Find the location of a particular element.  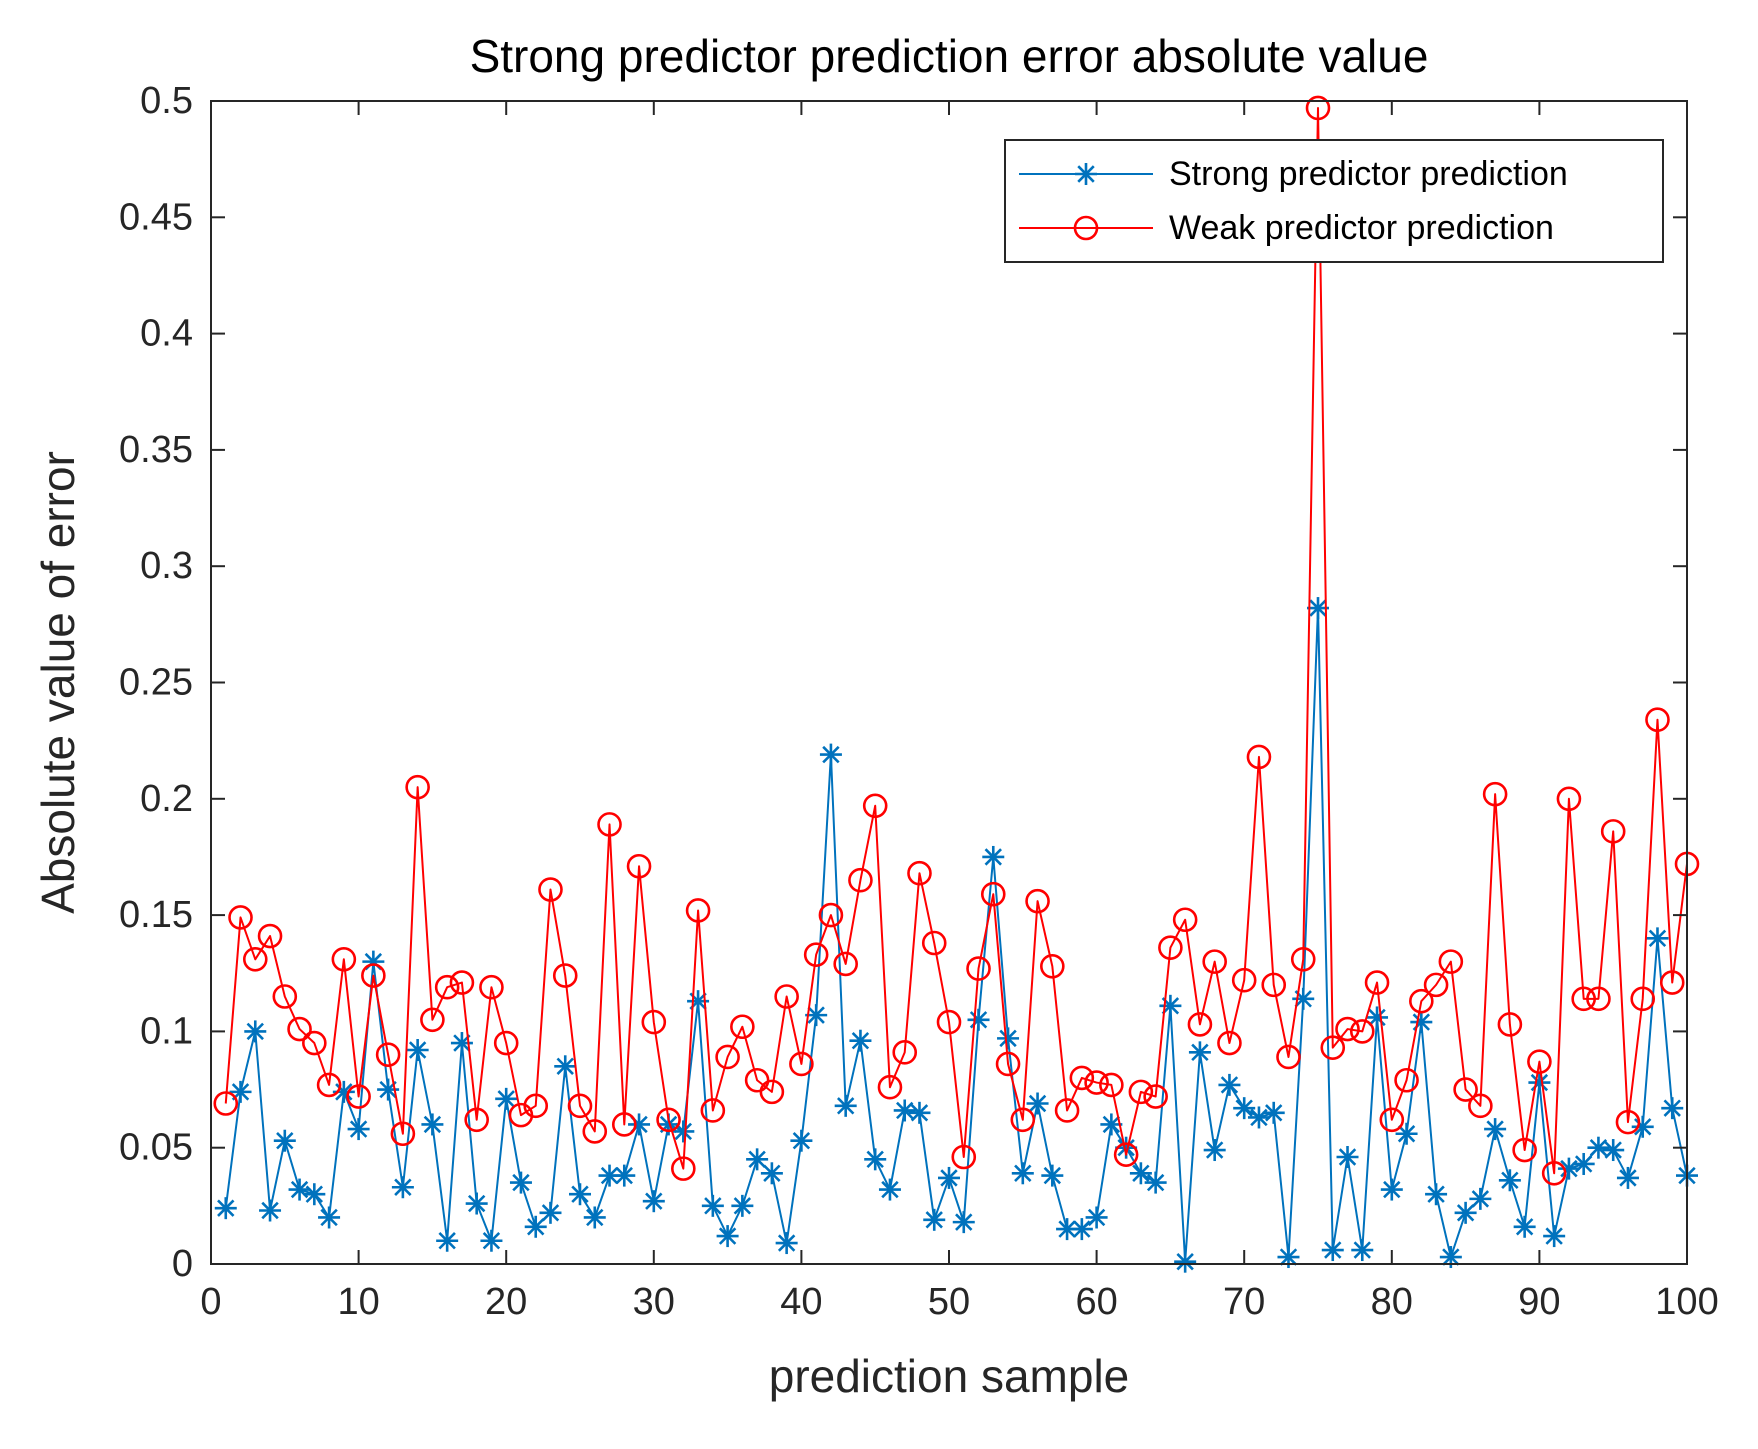

y-tick-label: 0.3 is located at coordinates (166, 566).